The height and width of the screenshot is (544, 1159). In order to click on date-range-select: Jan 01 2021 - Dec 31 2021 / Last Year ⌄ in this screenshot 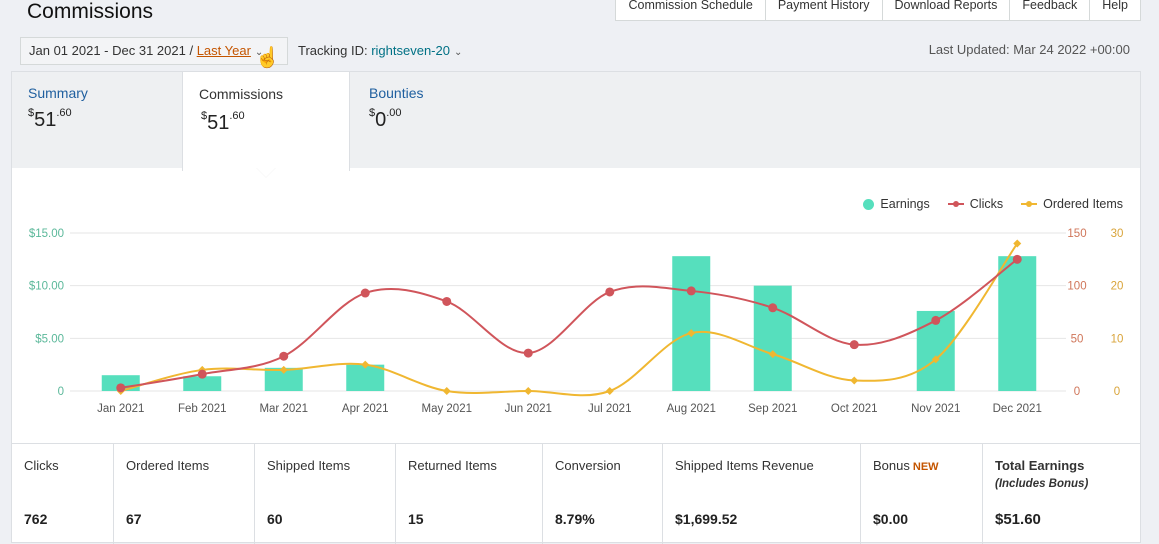, I will do `click(154, 51)`.